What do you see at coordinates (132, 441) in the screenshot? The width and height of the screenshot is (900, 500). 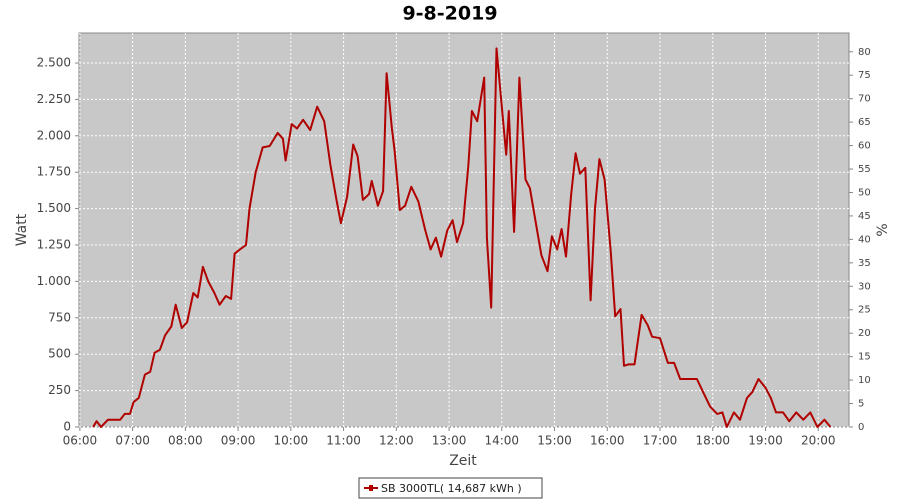 I see `x-tick-label: 07:00` at bounding box center [132, 441].